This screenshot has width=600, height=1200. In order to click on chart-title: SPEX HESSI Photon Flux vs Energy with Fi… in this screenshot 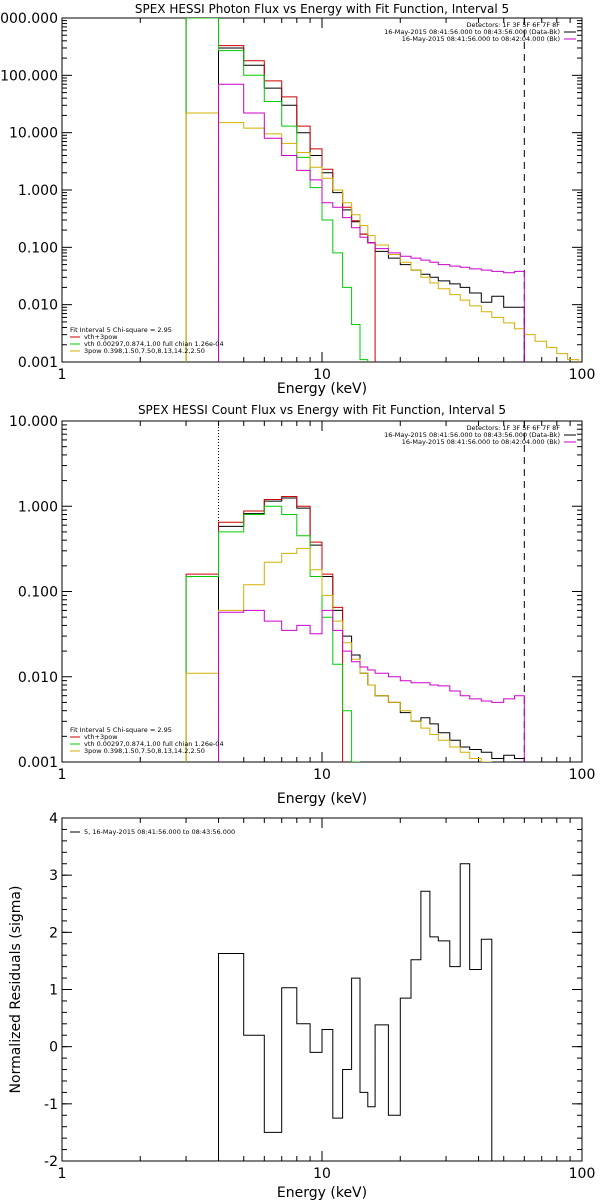, I will do `click(322, 9)`.